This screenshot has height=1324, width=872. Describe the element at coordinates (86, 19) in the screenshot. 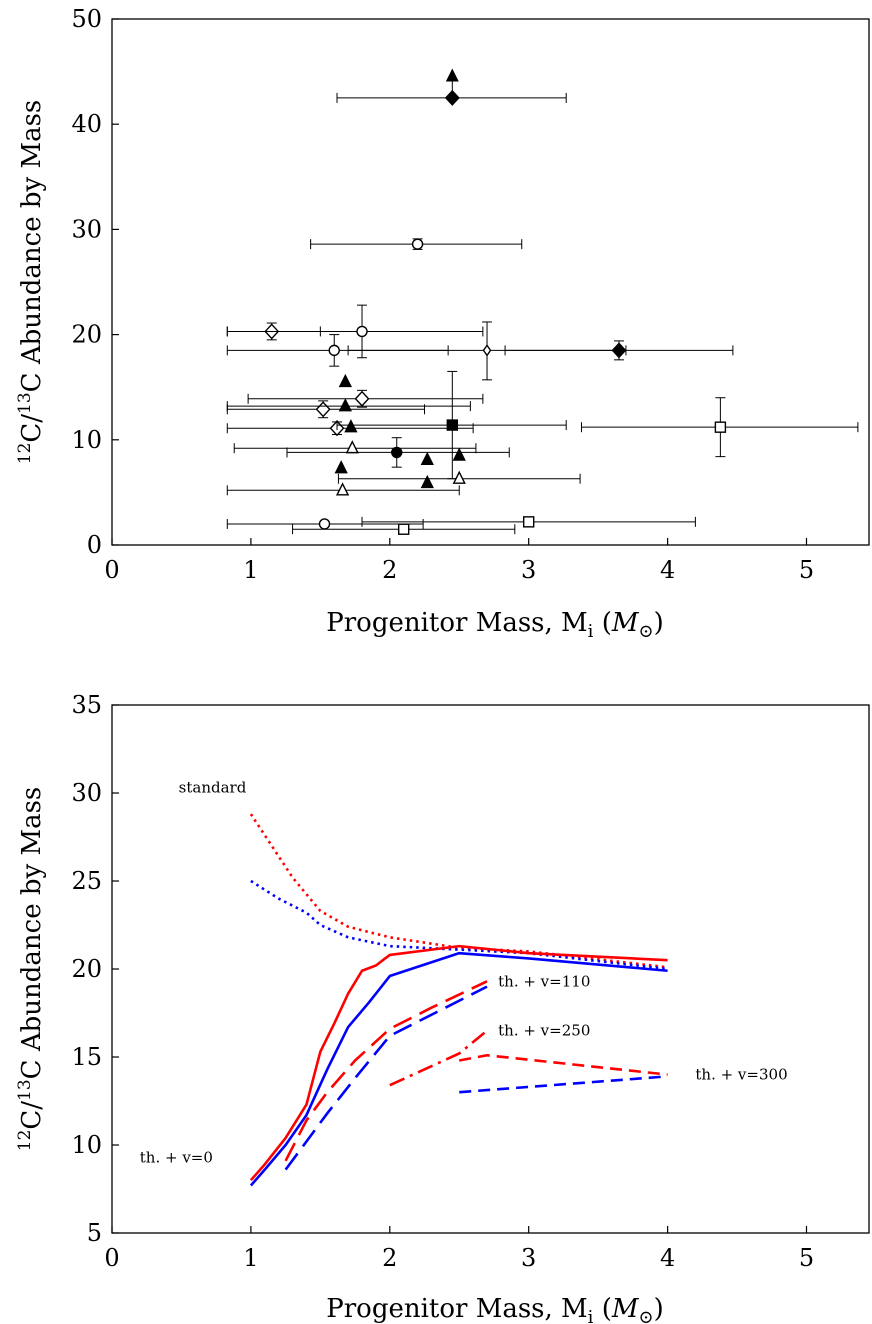

I see `y-tick-label: 50` at that location.